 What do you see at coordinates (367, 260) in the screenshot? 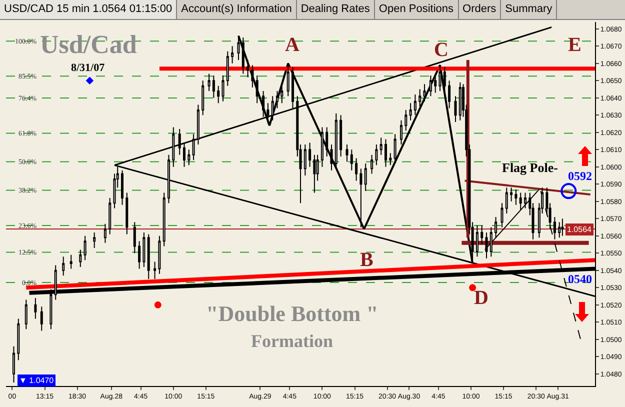
I see `annotation: B` at bounding box center [367, 260].